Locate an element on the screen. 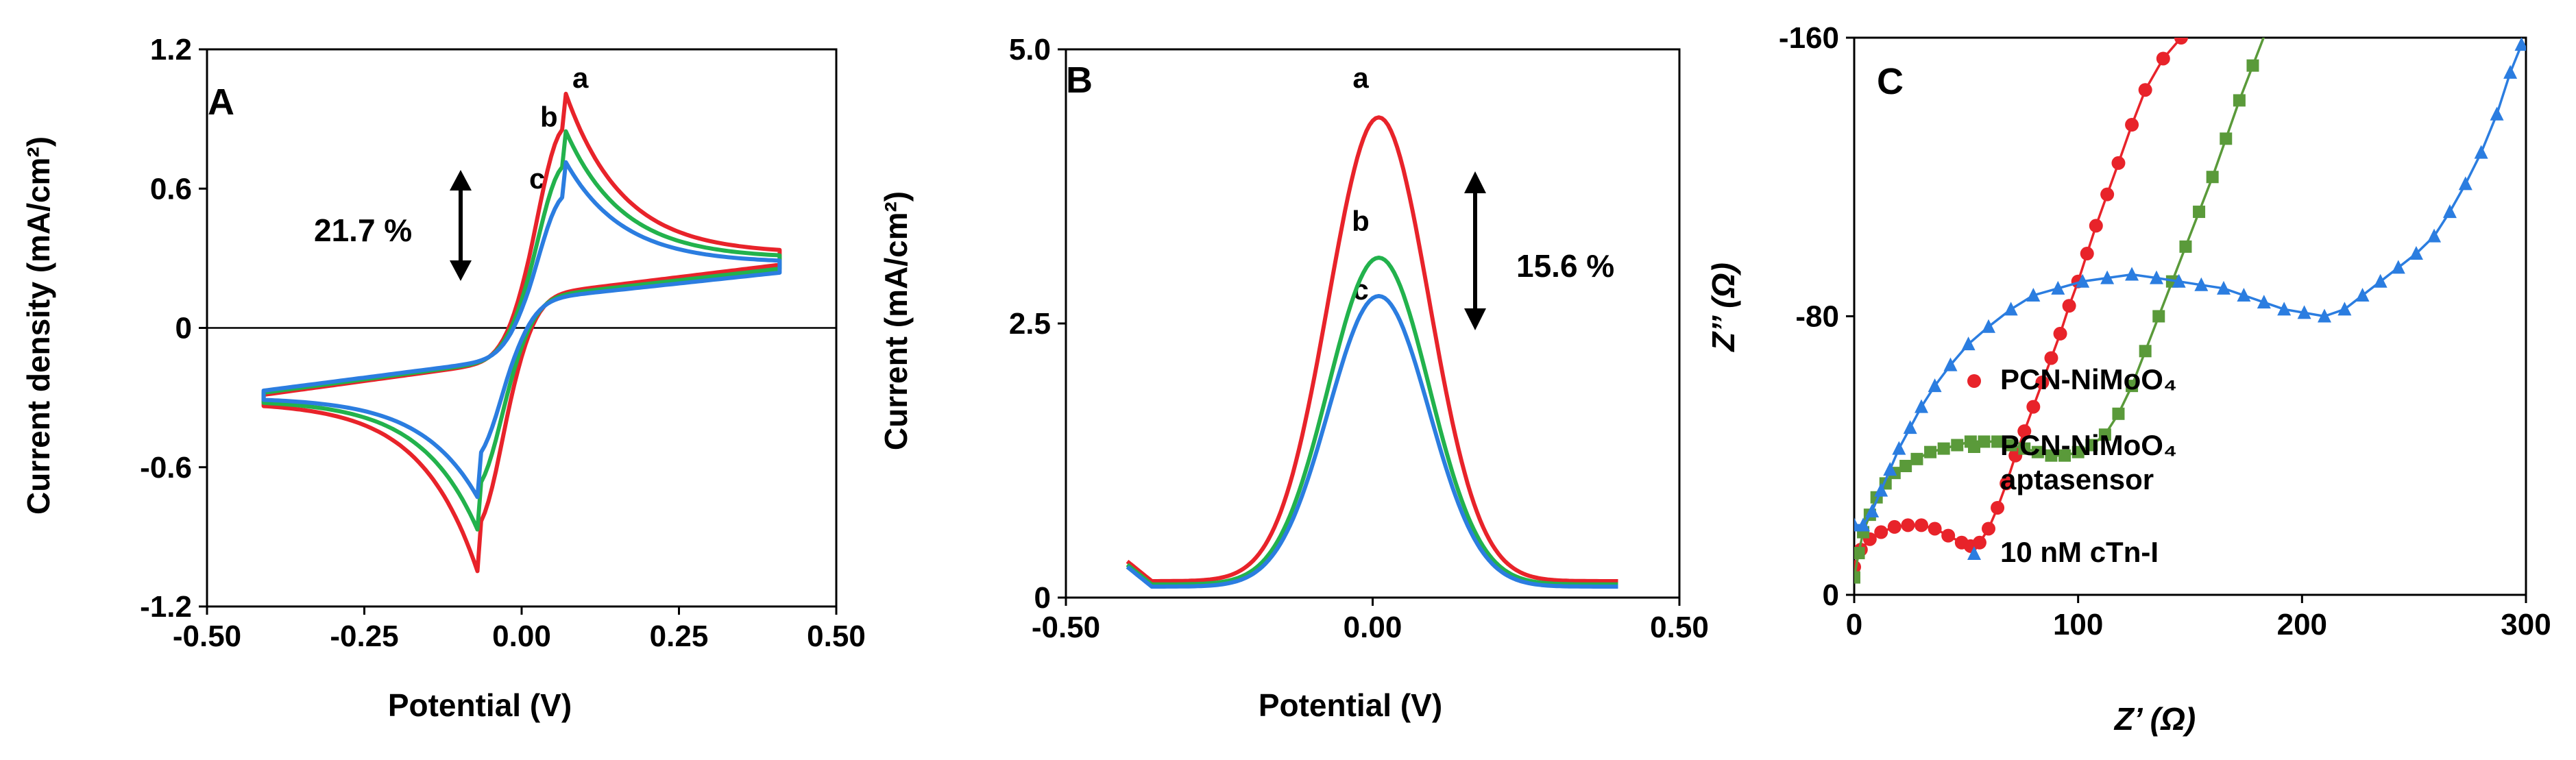 The image size is (2576, 760). panel-a-x-tick-label: 0.00 is located at coordinates (521, 636).